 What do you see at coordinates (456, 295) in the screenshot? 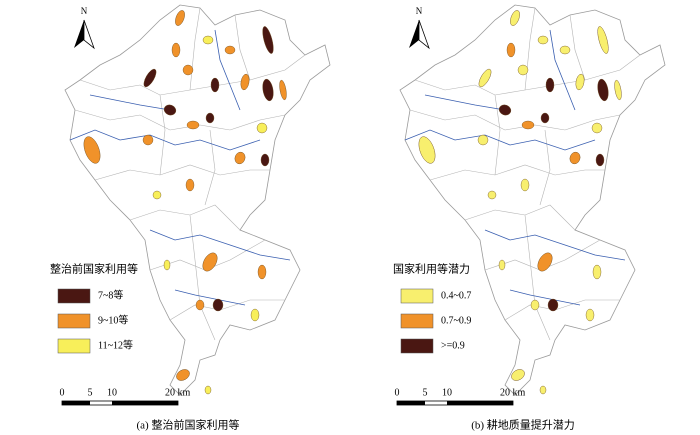
I see `legend-label: 0.4~0.7` at bounding box center [456, 295].